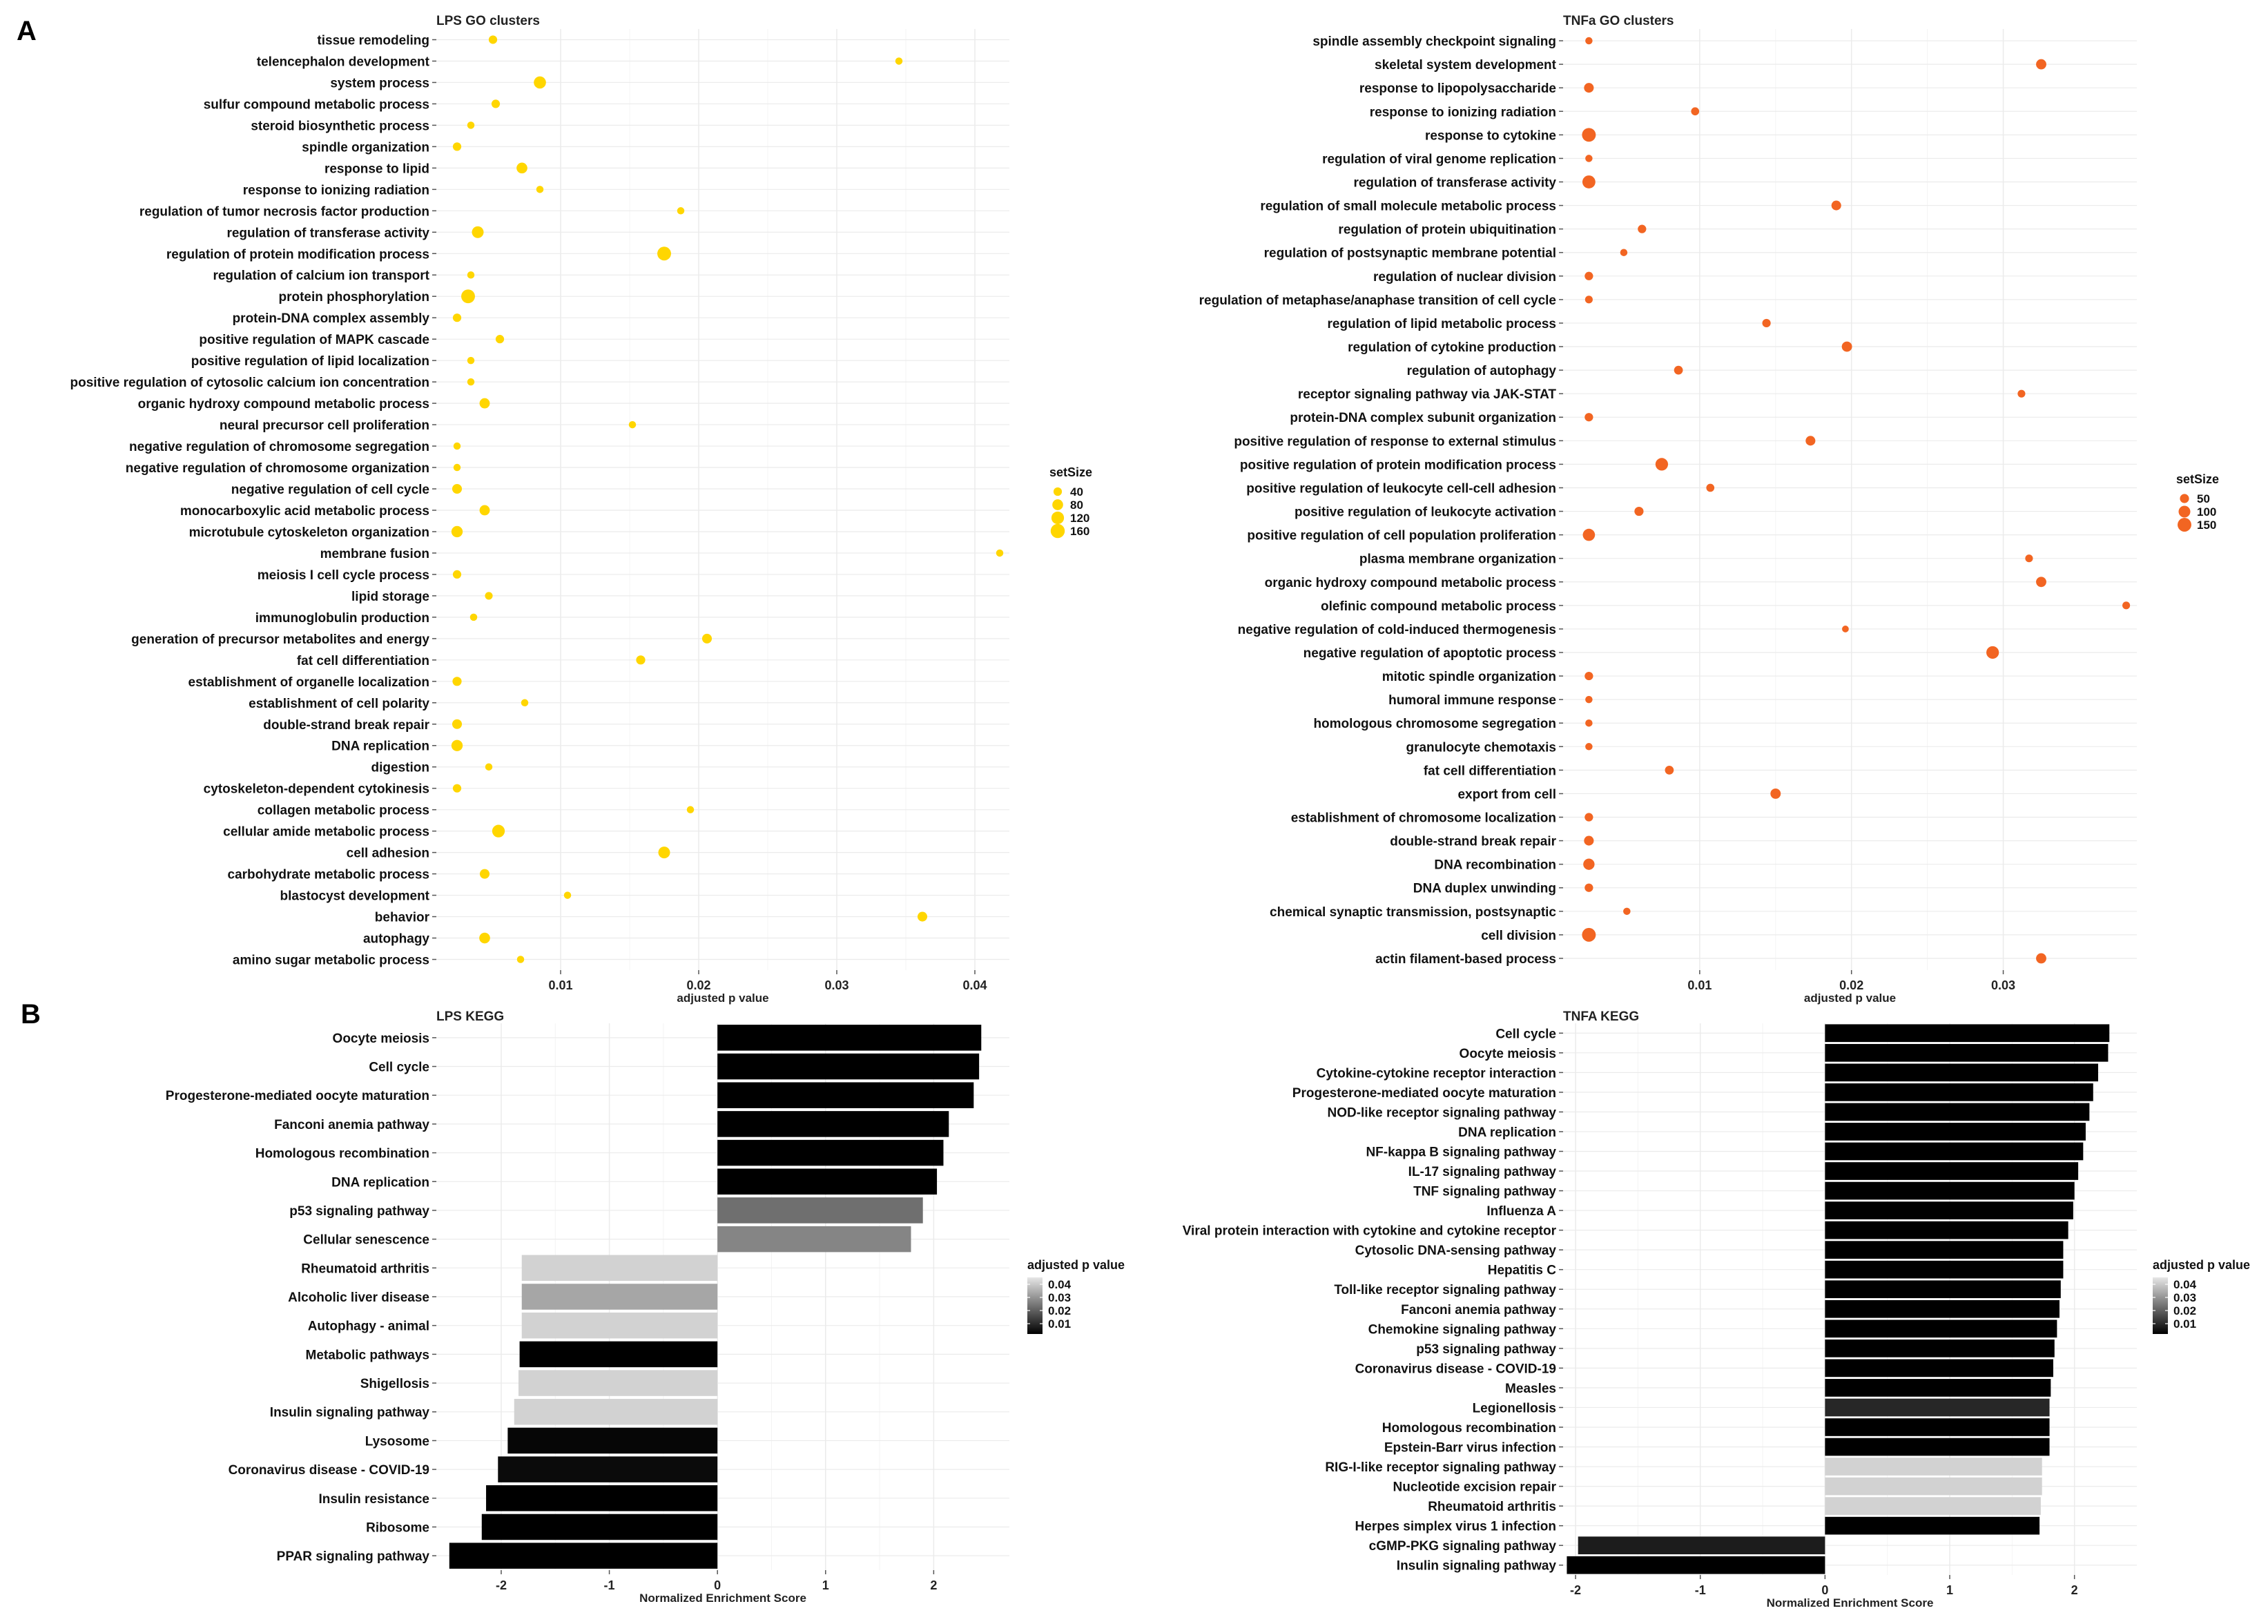  Describe the element at coordinates (1423, 818) in the screenshot. I see `category-label: establishment of chromosome localization` at that location.